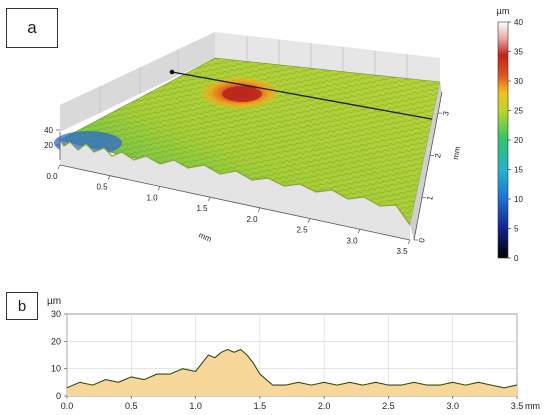 Image resolution: width=550 pixels, height=415 pixels. Describe the element at coordinates (438, 155) in the screenshot. I see `y-tick-label-a: 2` at that location.